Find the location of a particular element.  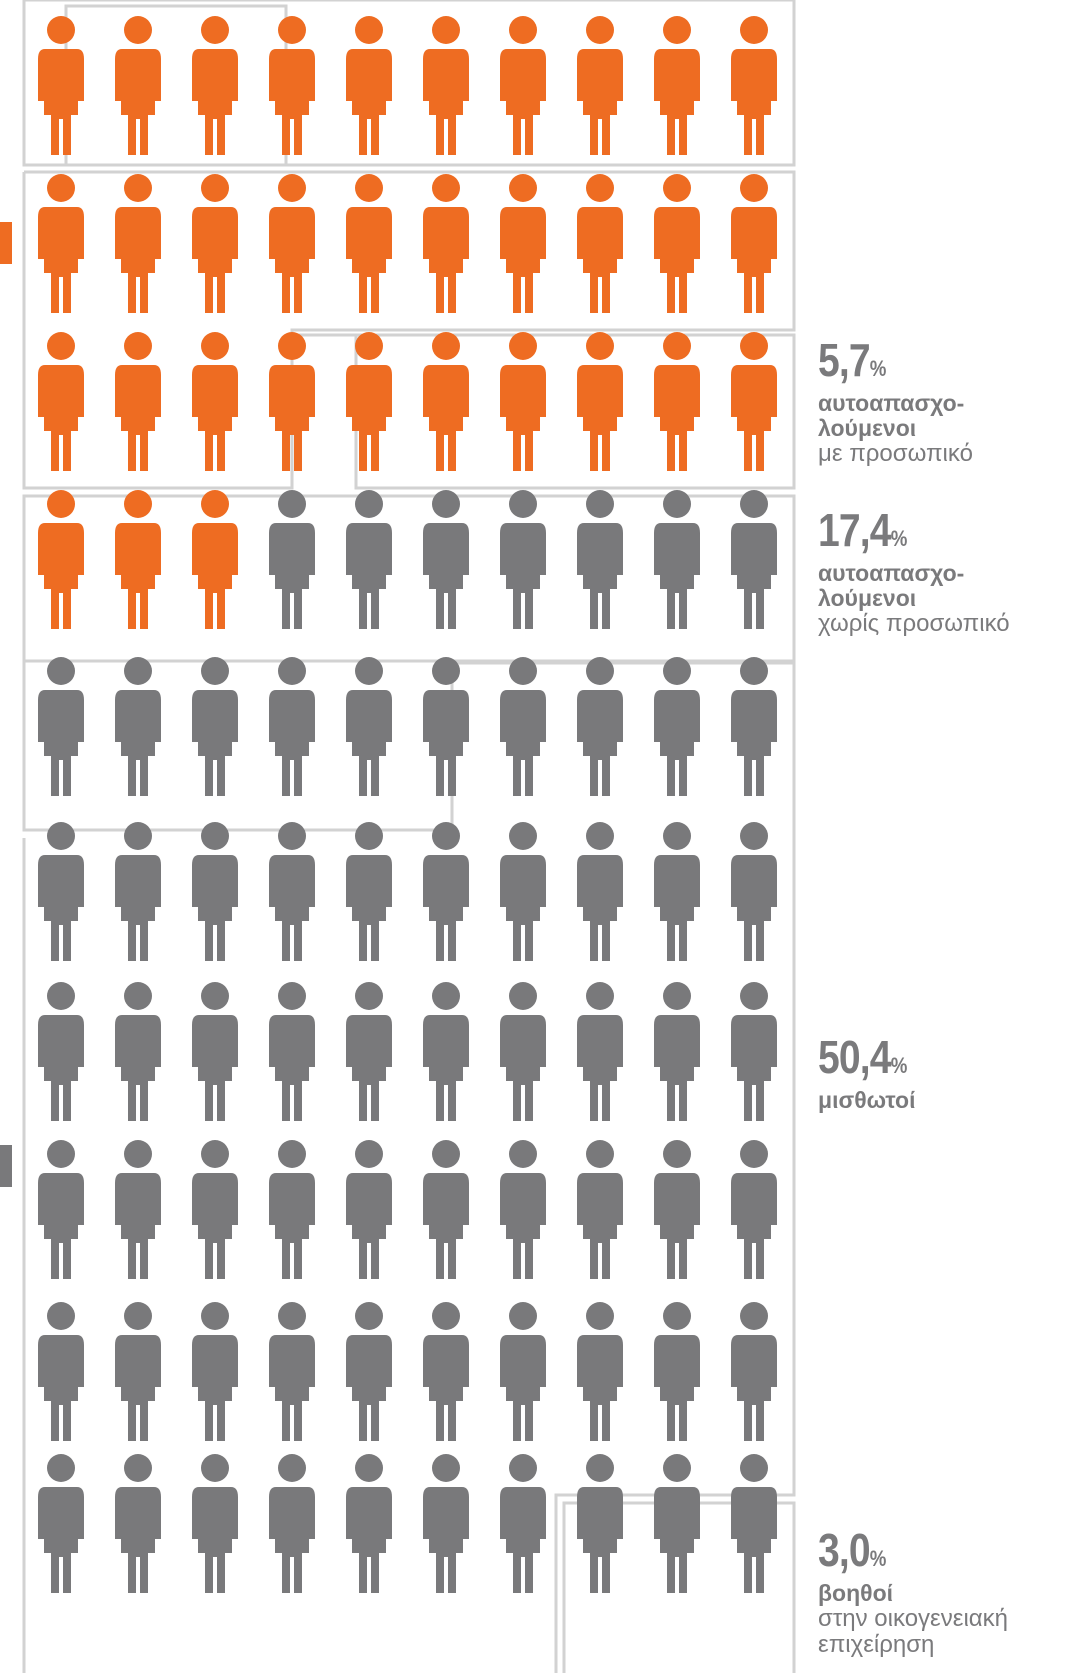

percent-value: 3,0 is located at coordinates (844, 1550).